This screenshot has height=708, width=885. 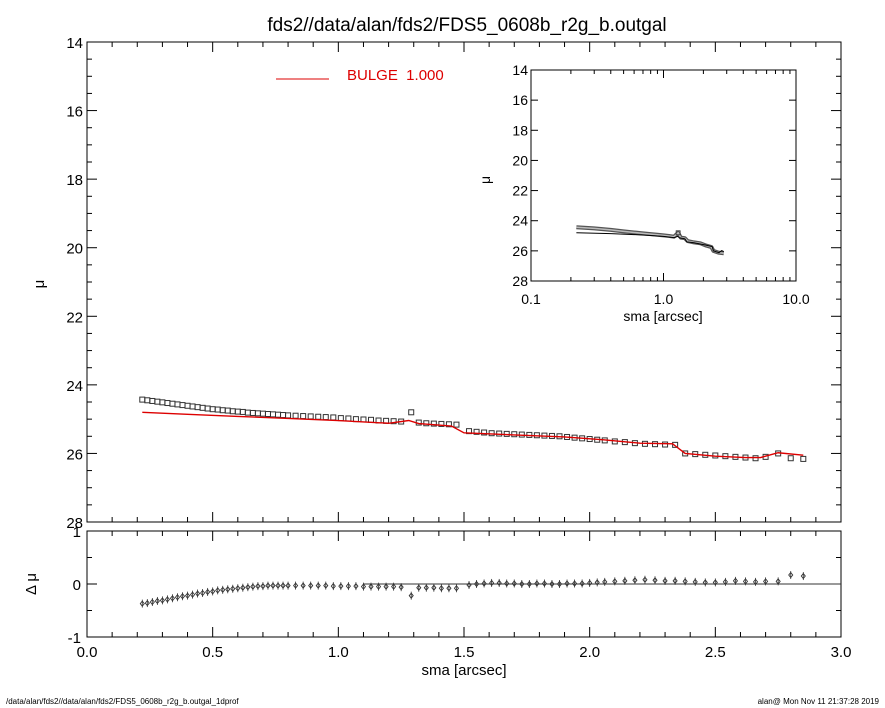 What do you see at coordinates (795, 299) in the screenshot?
I see `inset-x-tick-label: 10.0` at bounding box center [795, 299].